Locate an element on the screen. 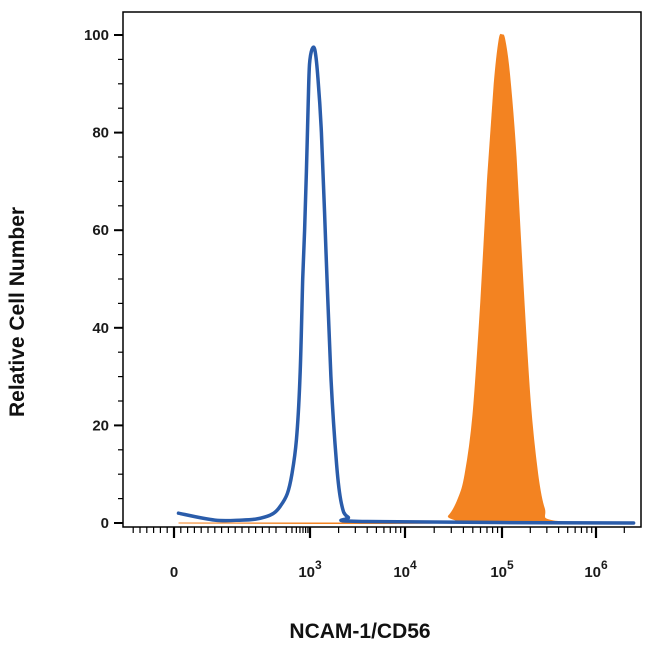  x-tick-label: 10⁴ is located at coordinates (405, 569).